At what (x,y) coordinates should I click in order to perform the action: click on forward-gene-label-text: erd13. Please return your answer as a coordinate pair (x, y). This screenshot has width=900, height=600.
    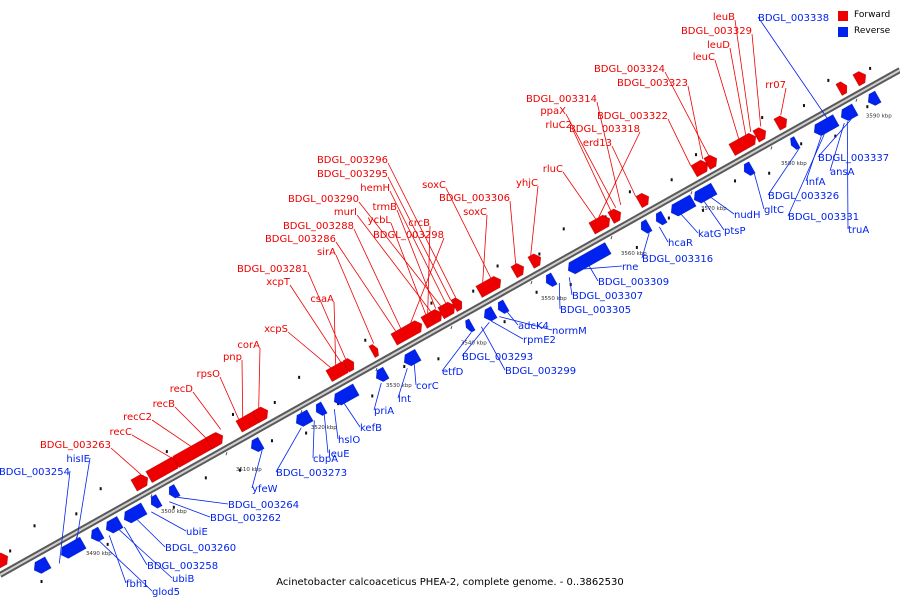
    Looking at the image, I should click on (597, 143).